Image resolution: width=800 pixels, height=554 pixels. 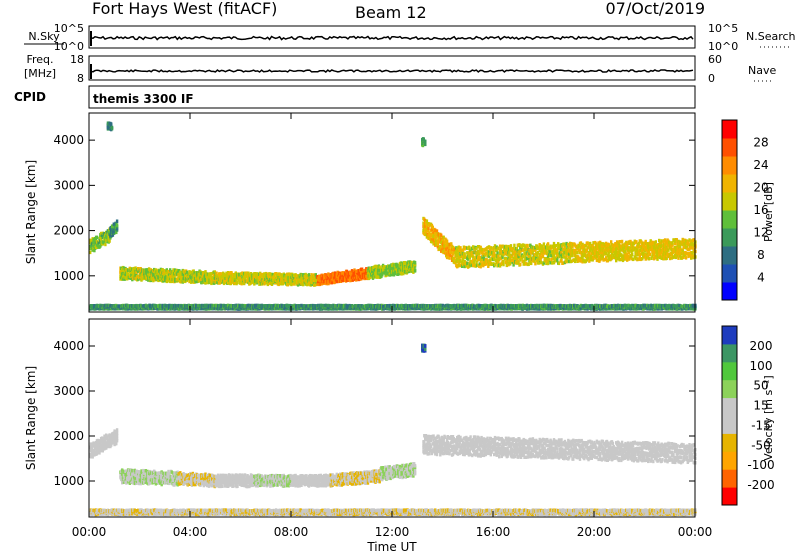 What do you see at coordinates (40, 73) in the screenshot?
I see `freq-left-unit: [MHz]` at bounding box center [40, 73].